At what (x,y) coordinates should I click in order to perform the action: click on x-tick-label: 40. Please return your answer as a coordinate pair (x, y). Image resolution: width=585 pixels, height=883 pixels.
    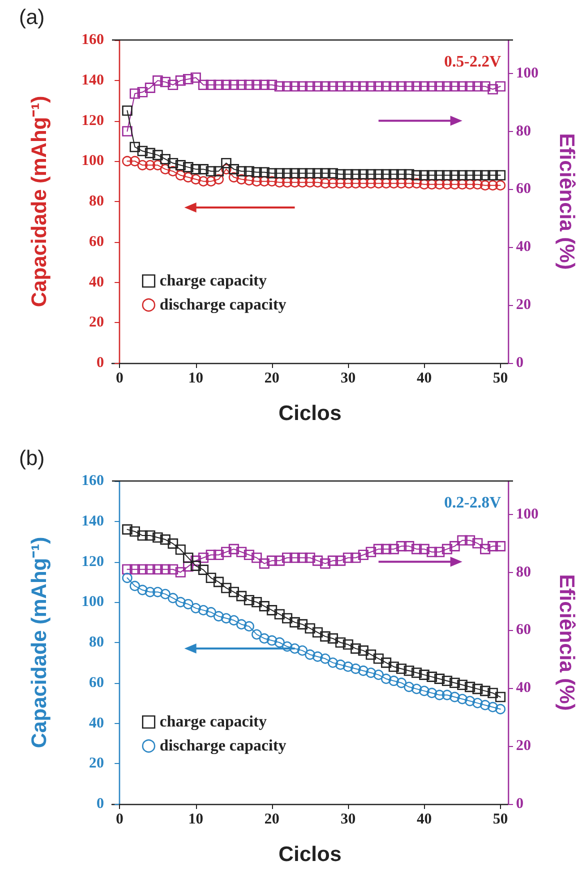
    Looking at the image, I should click on (424, 378).